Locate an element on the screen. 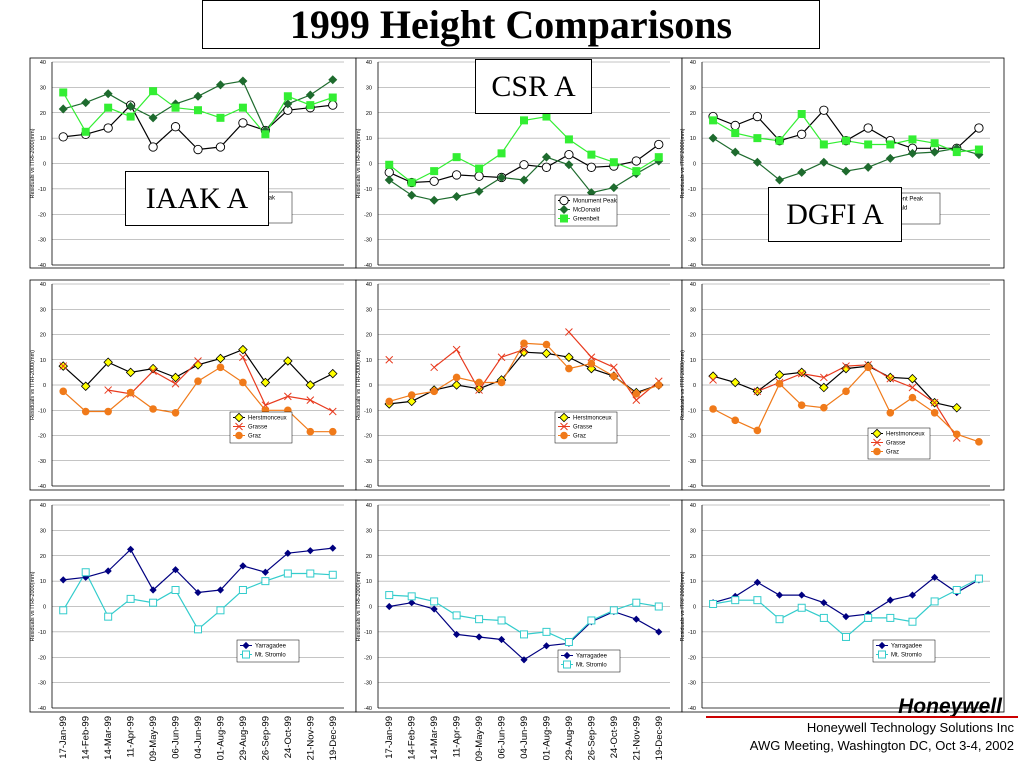 The width and height of the screenshot is (1024, 768). legend-label: Mt. Stromlo is located at coordinates (906, 656).